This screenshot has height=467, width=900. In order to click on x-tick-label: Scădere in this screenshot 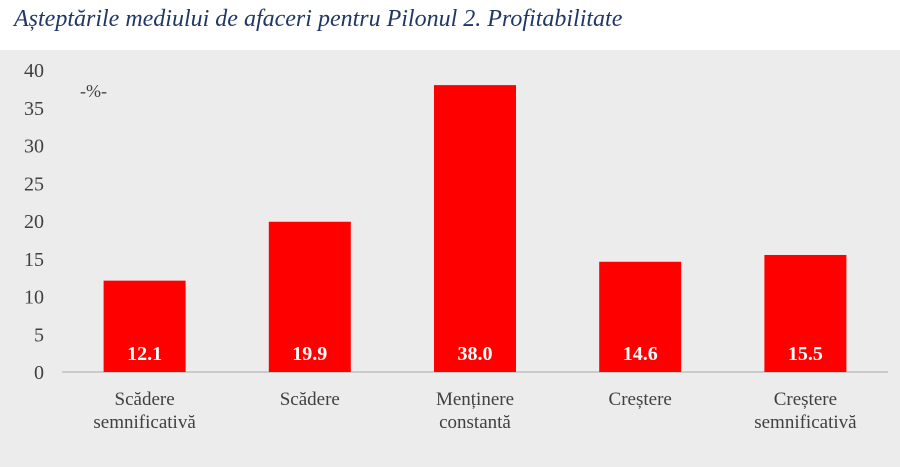, I will do `click(310, 399)`.